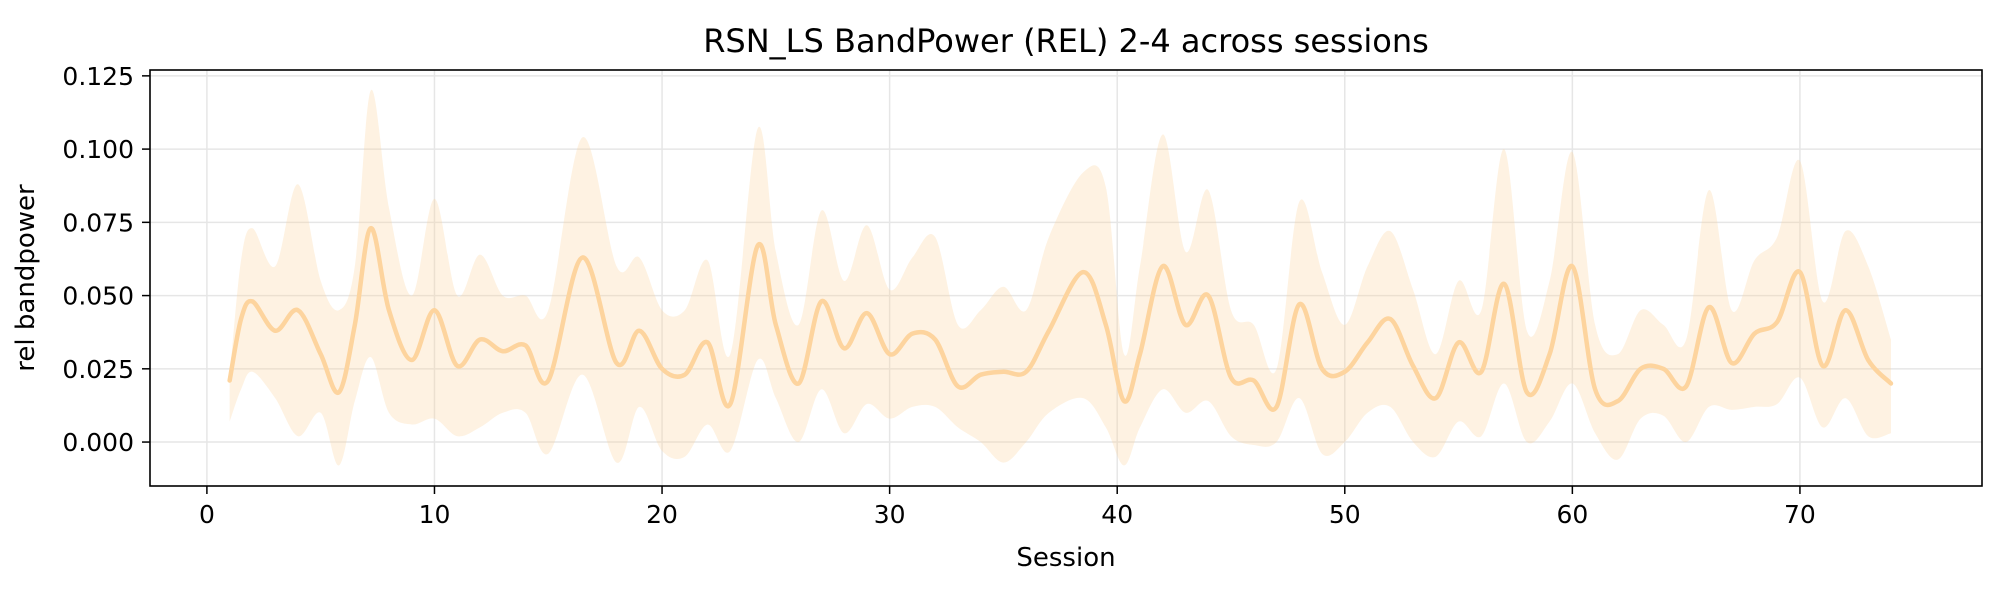 This screenshot has height=604, width=2000. I want to click on x-tick-label: 70, so click(1800, 514).